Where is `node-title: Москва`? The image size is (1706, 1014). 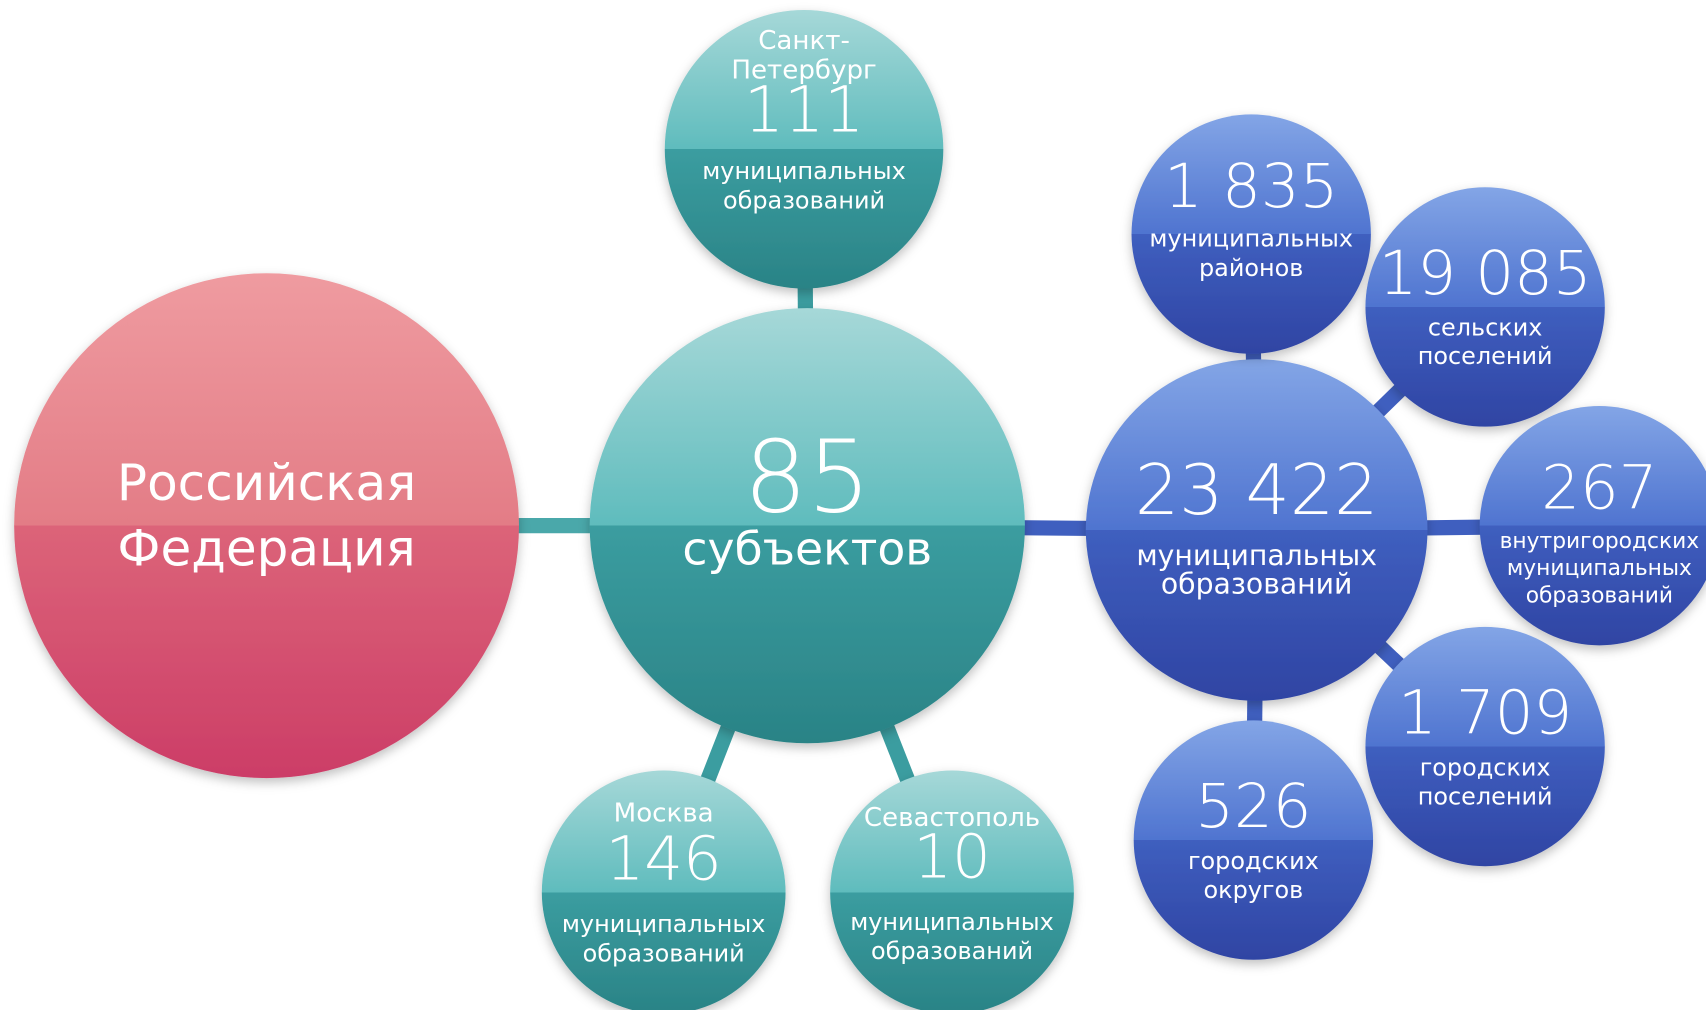
node-title: Москва is located at coordinates (664, 813).